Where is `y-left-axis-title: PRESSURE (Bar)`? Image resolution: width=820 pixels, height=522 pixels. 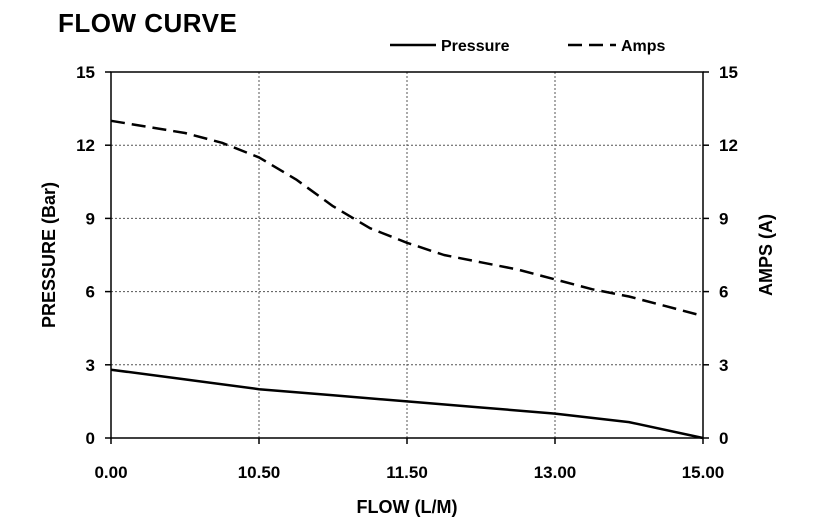
y-left-axis-title: PRESSURE (Bar) is located at coordinates (49, 255).